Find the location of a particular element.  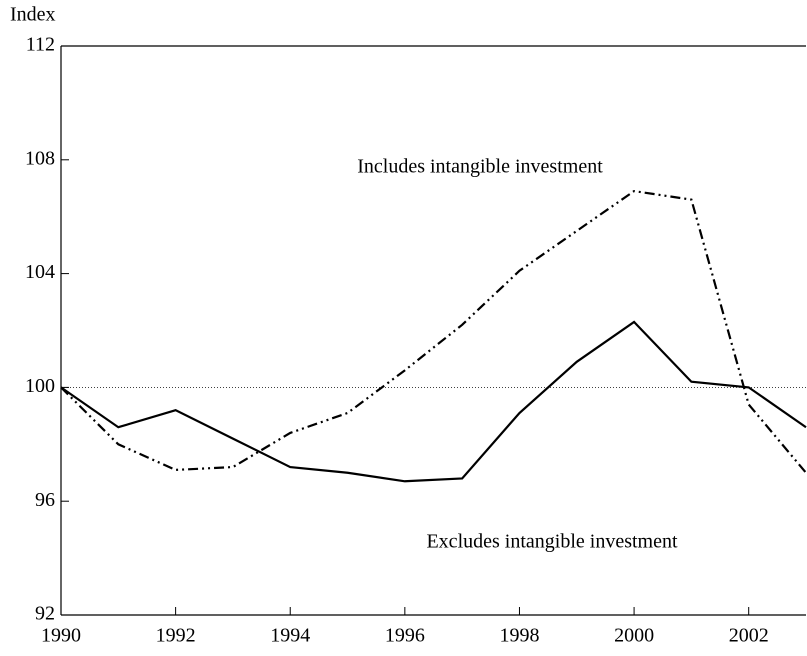

x-tick-label: 1994 is located at coordinates (290, 636).